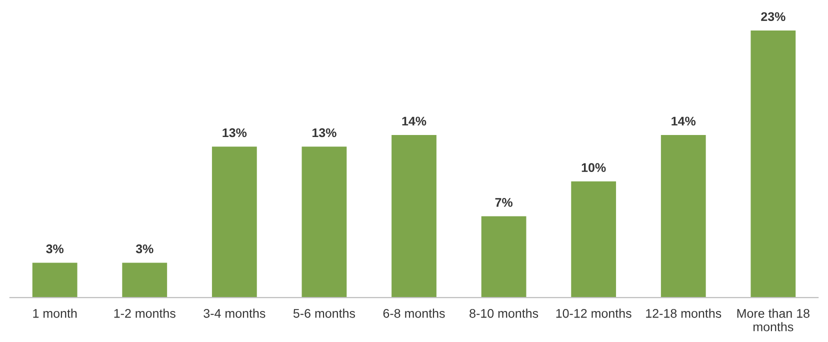 The width and height of the screenshot is (828, 342). Describe the element at coordinates (235, 313) in the screenshot. I see `x-tick-label: 3-4 months` at that location.